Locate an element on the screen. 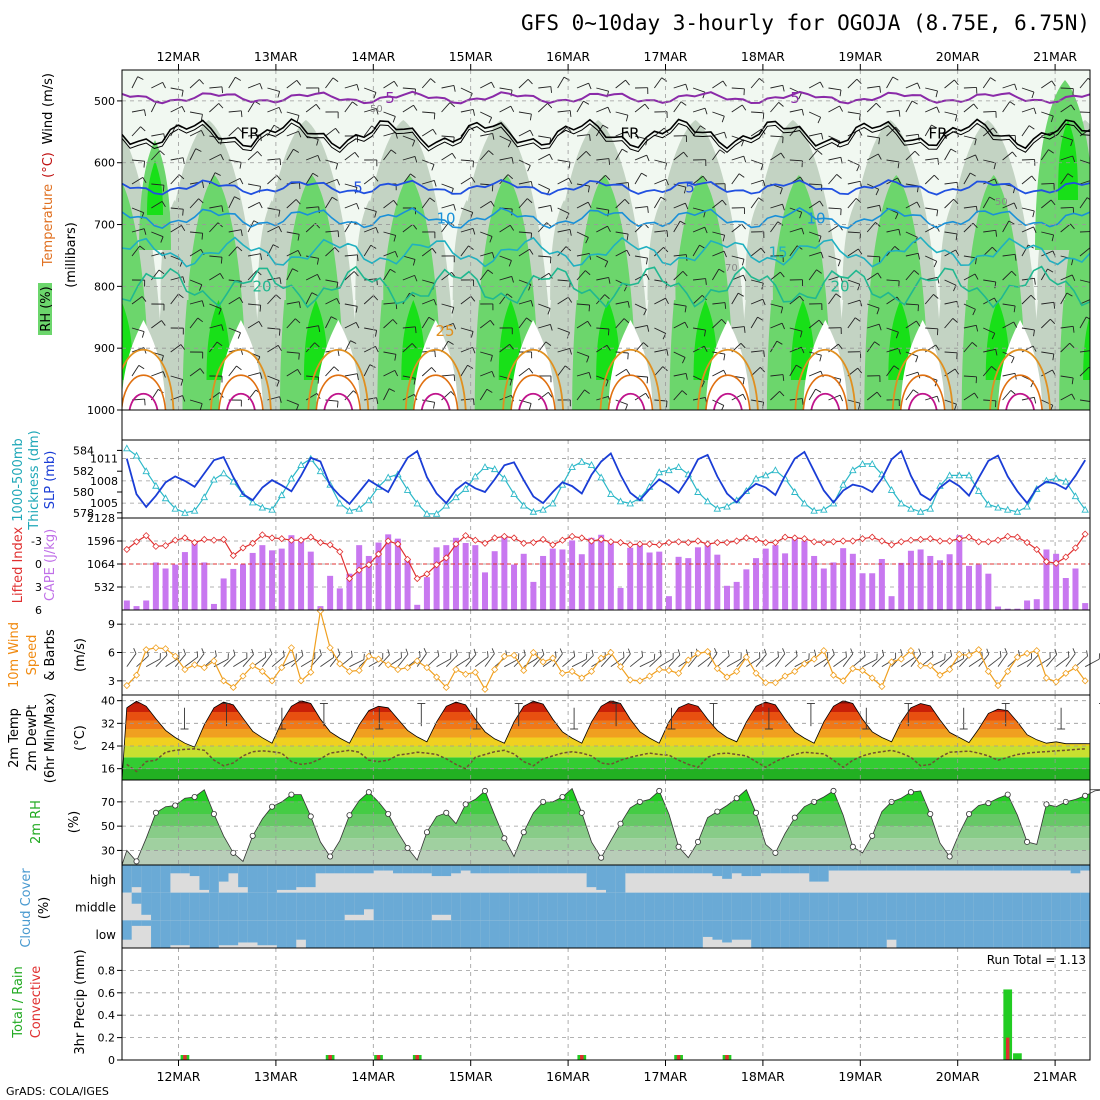 The image size is (1100, 1100). thickness-axis-title: 1000-500mb is located at coordinates (18, 480).